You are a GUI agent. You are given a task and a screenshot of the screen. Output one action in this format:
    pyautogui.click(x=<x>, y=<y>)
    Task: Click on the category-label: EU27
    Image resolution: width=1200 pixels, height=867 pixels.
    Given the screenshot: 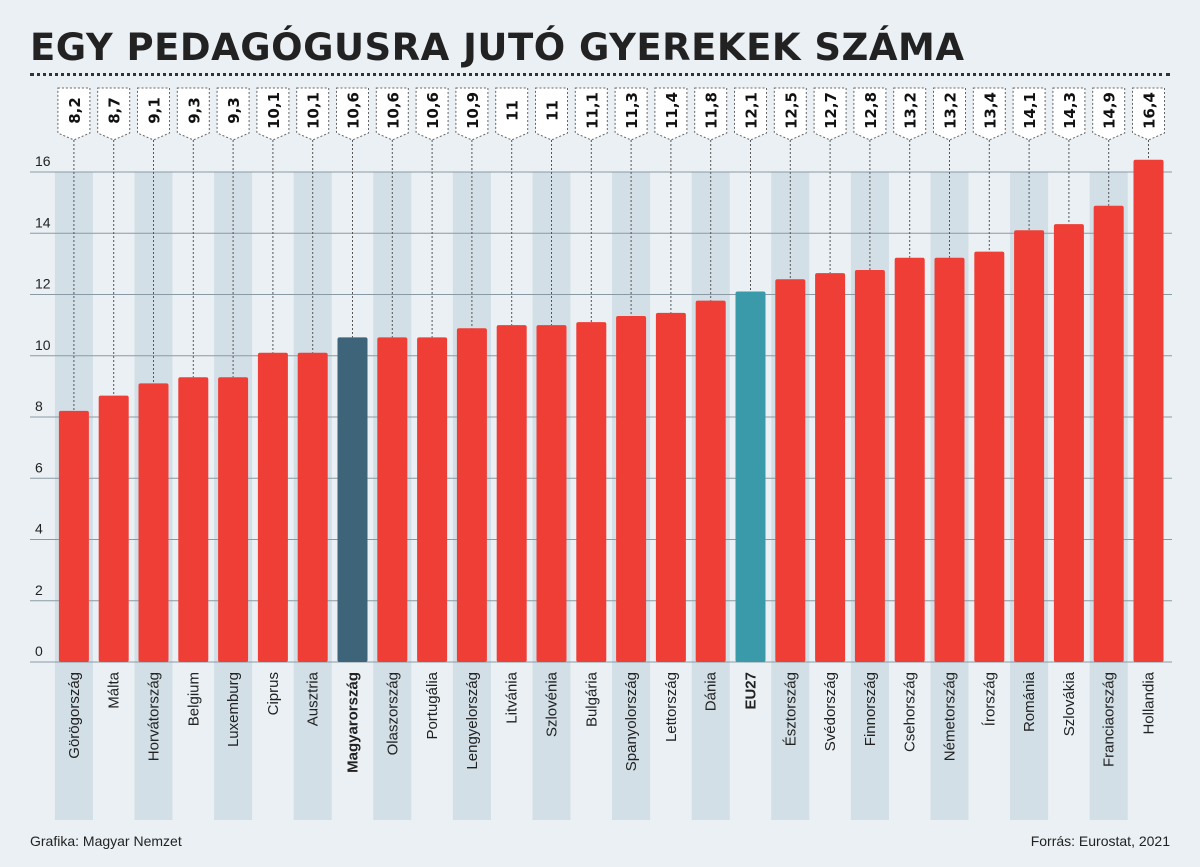 What is the action you would take?
    pyautogui.click(x=751, y=691)
    